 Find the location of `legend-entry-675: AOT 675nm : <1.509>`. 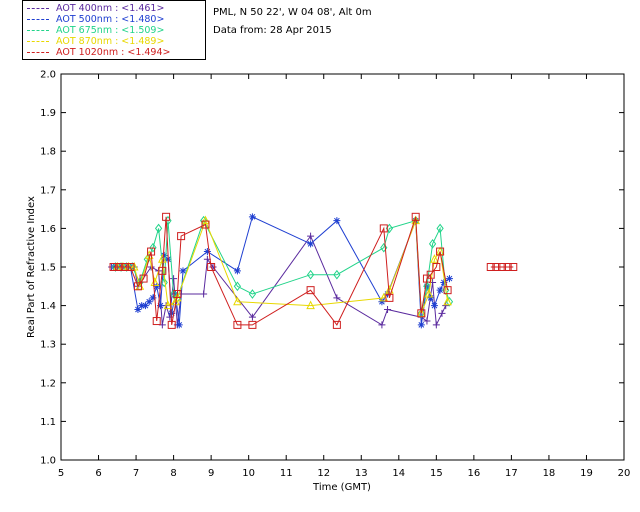

legend-entry-675: AOT 675nm : <1.509> is located at coordinates (95, 30).